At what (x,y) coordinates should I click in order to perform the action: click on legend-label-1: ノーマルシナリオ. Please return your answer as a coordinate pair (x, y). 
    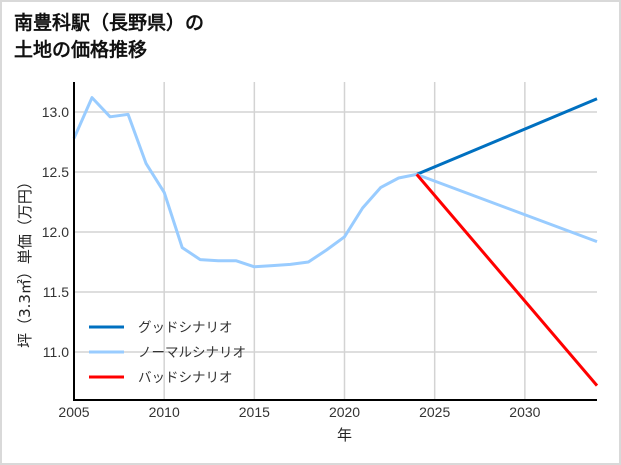
    Looking at the image, I should click on (192, 353).